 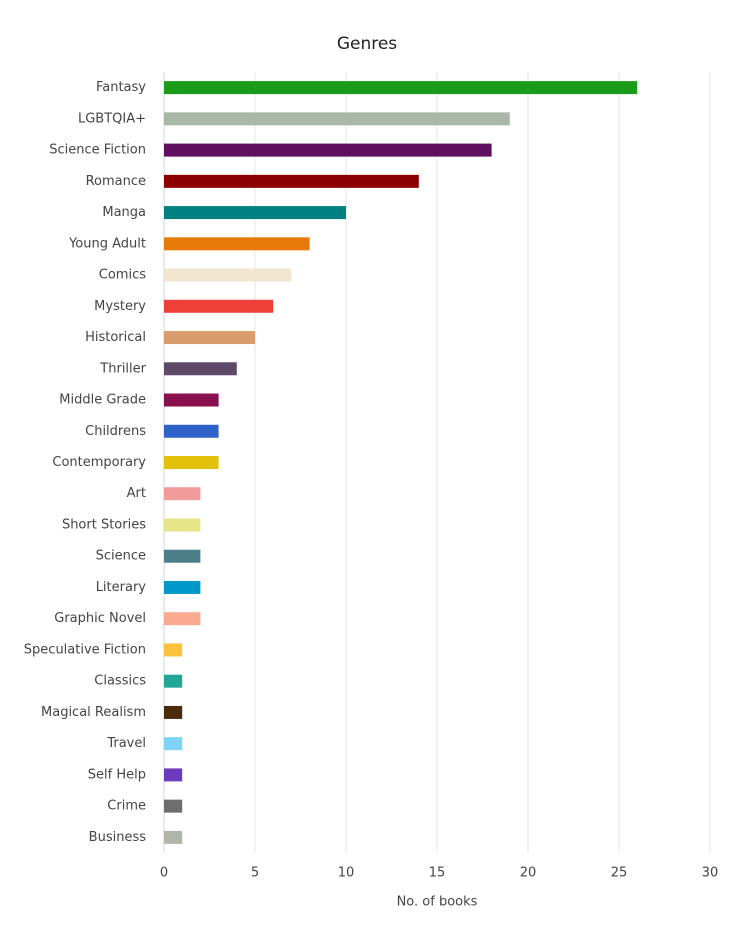 What do you see at coordinates (528, 873) in the screenshot?
I see `x-tick-label: 20` at bounding box center [528, 873].